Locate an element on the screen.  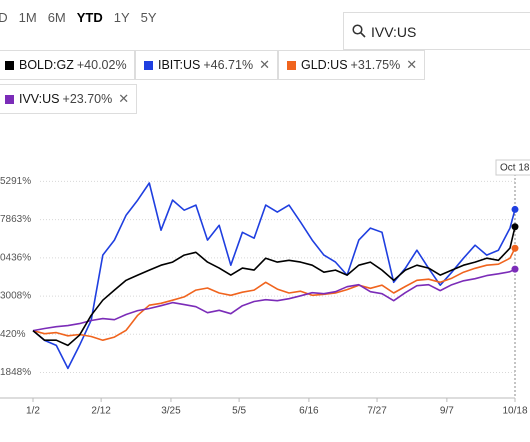
series-line is located at coordinates (274, 300).